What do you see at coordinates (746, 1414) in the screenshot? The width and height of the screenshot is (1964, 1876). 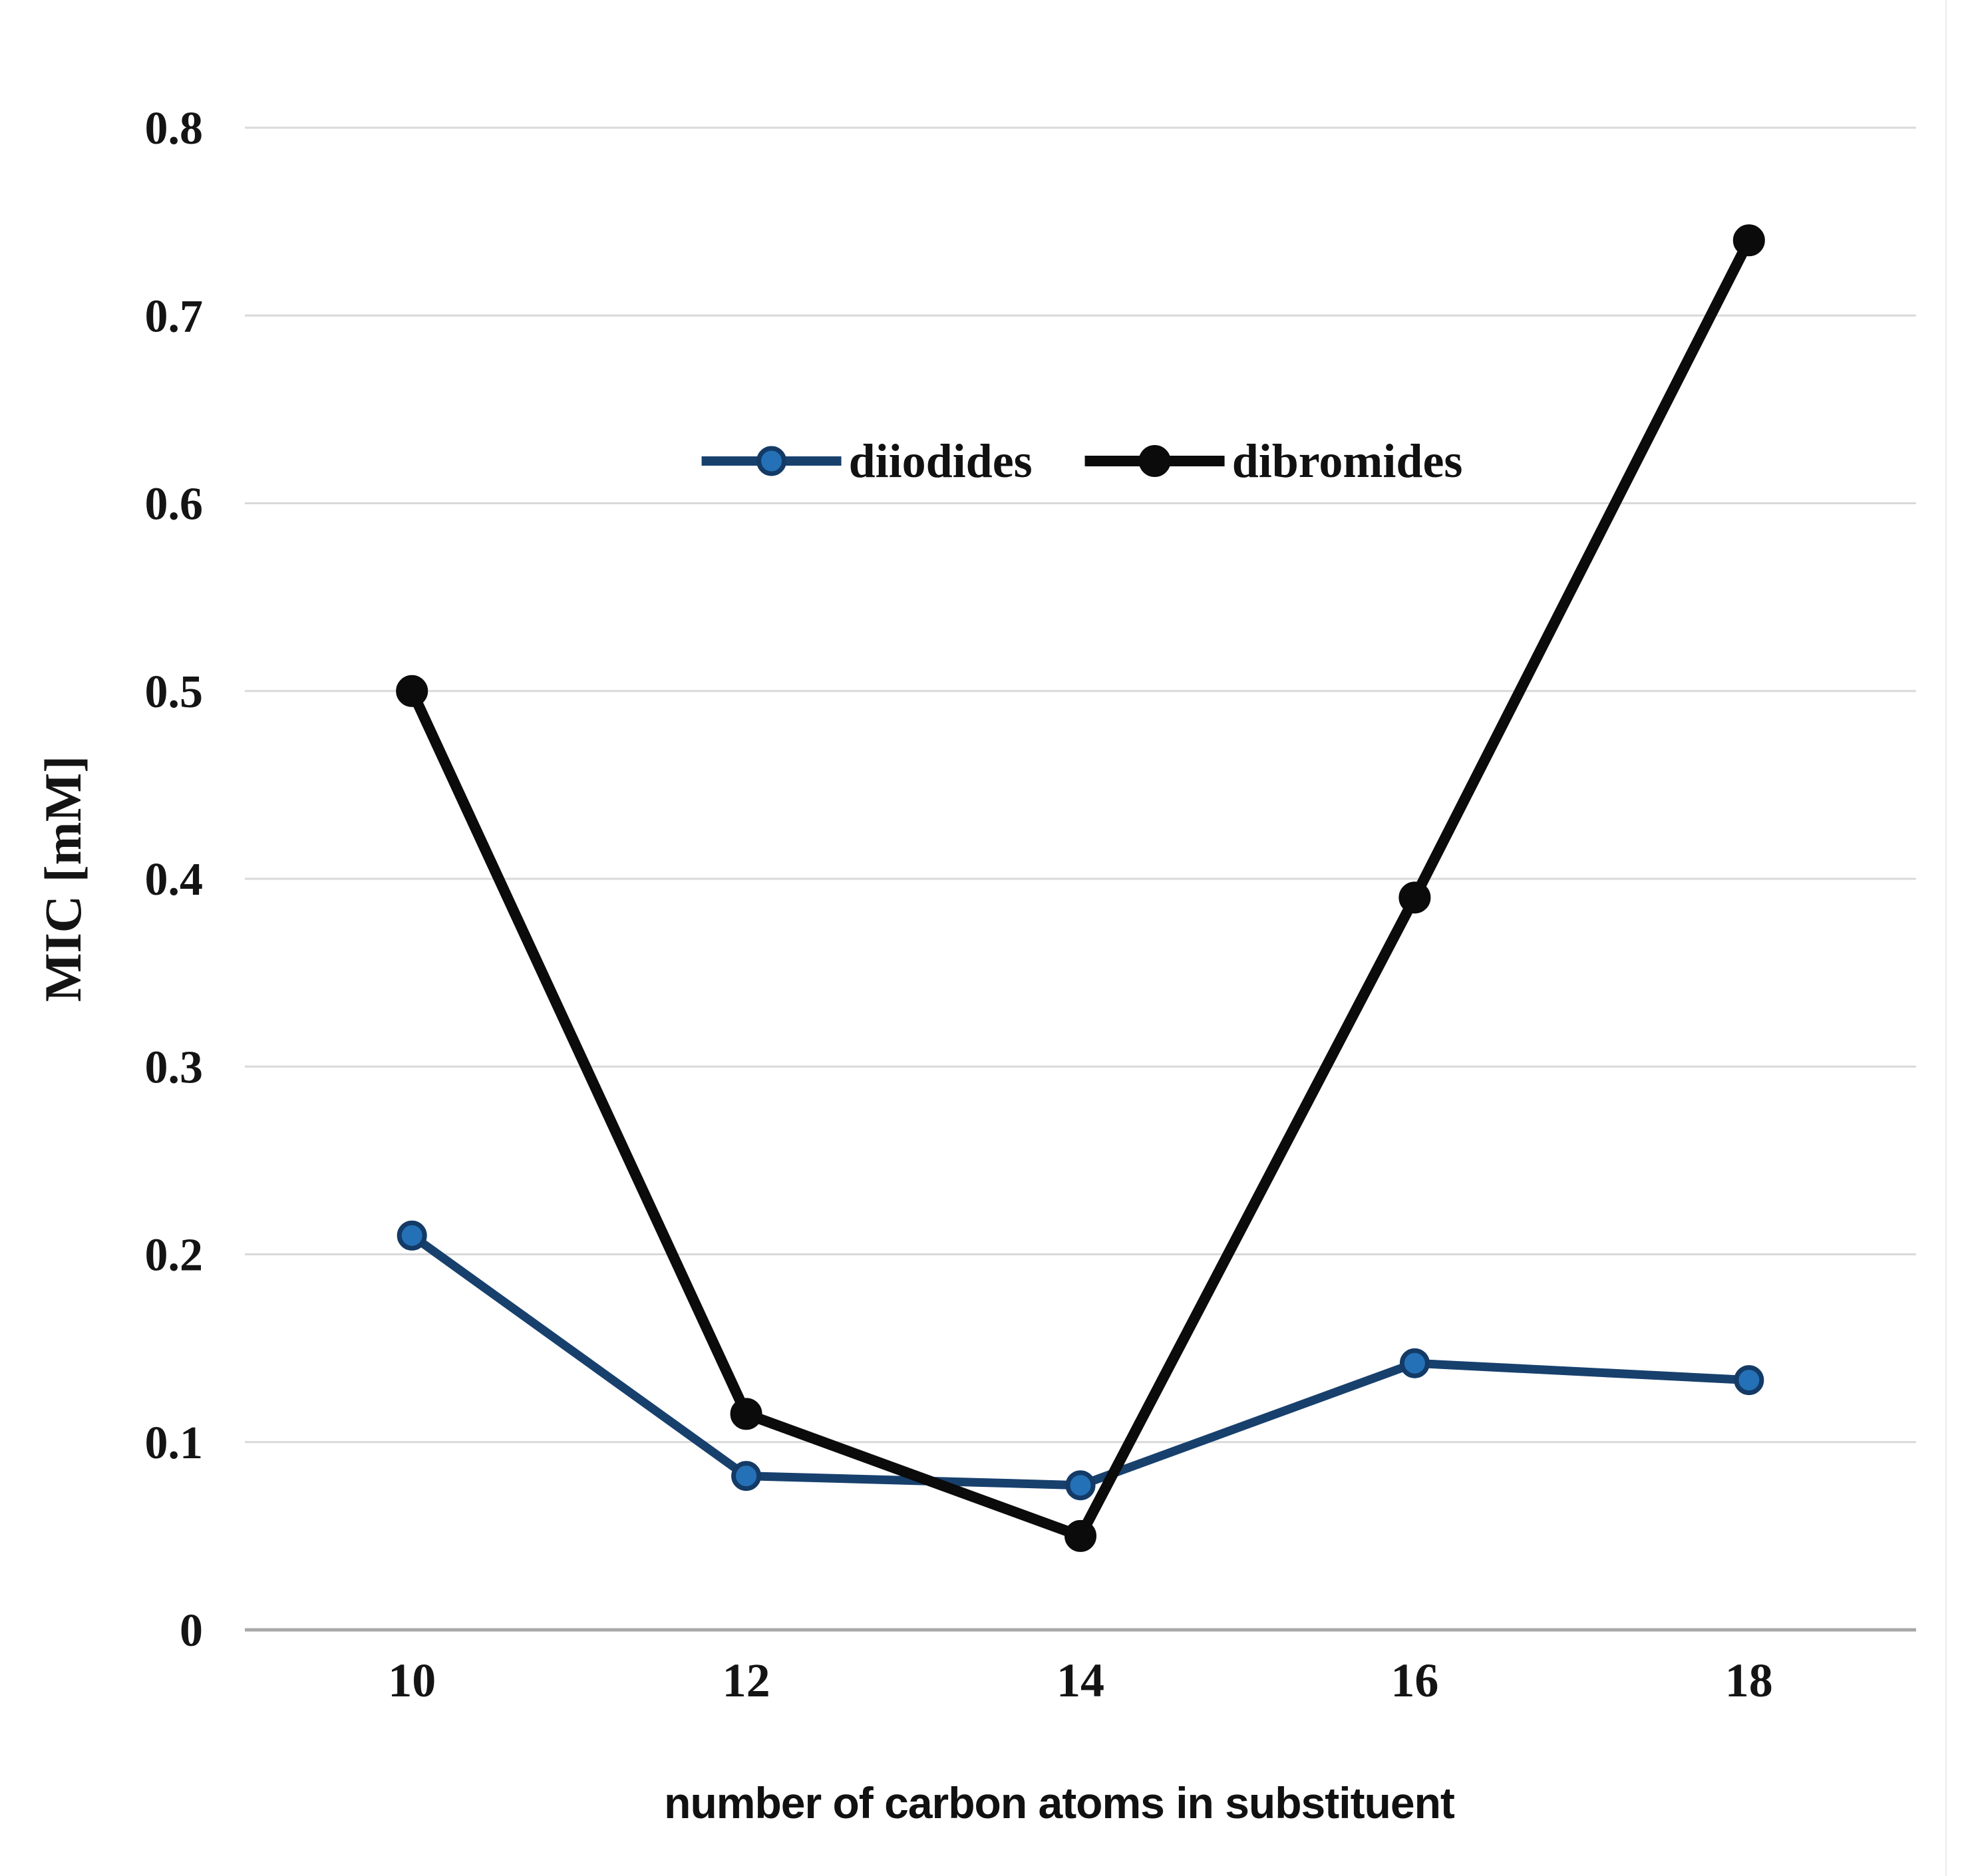 I see `dibromides-point-x12` at bounding box center [746, 1414].